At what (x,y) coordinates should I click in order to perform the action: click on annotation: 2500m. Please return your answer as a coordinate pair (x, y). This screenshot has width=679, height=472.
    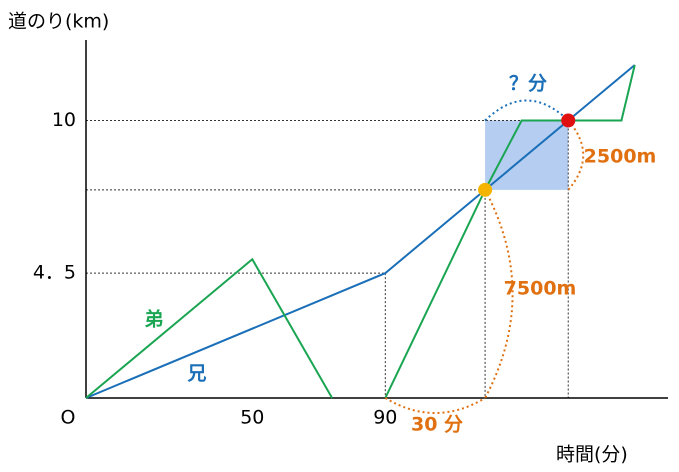
    Looking at the image, I should click on (620, 157).